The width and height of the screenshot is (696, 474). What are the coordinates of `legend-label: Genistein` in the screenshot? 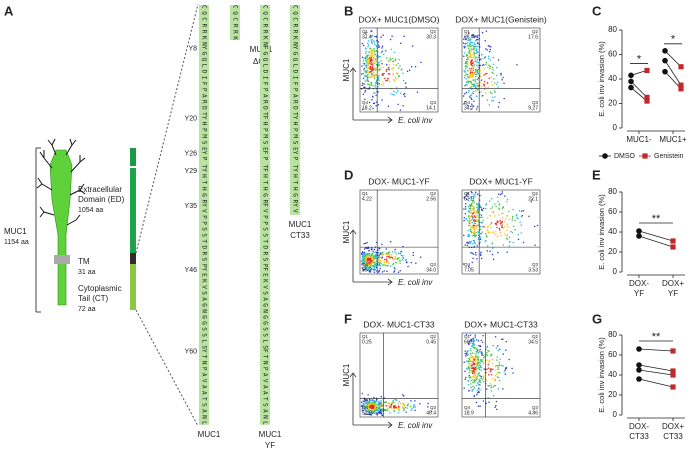 It's located at (669, 156).